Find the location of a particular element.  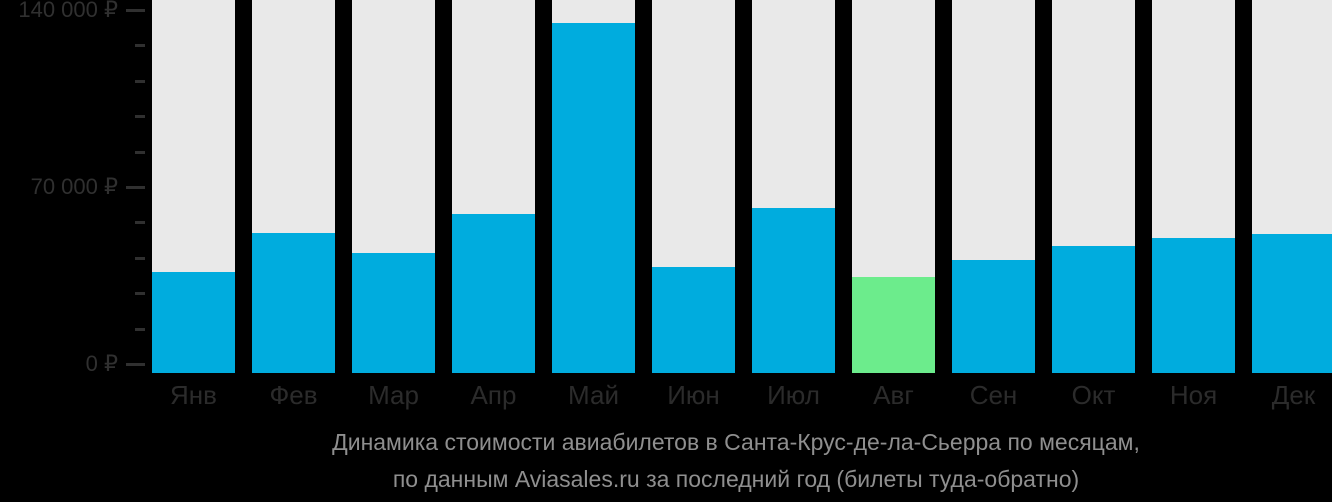

y-axis-label: 70 000 ₽ is located at coordinates (74, 186).